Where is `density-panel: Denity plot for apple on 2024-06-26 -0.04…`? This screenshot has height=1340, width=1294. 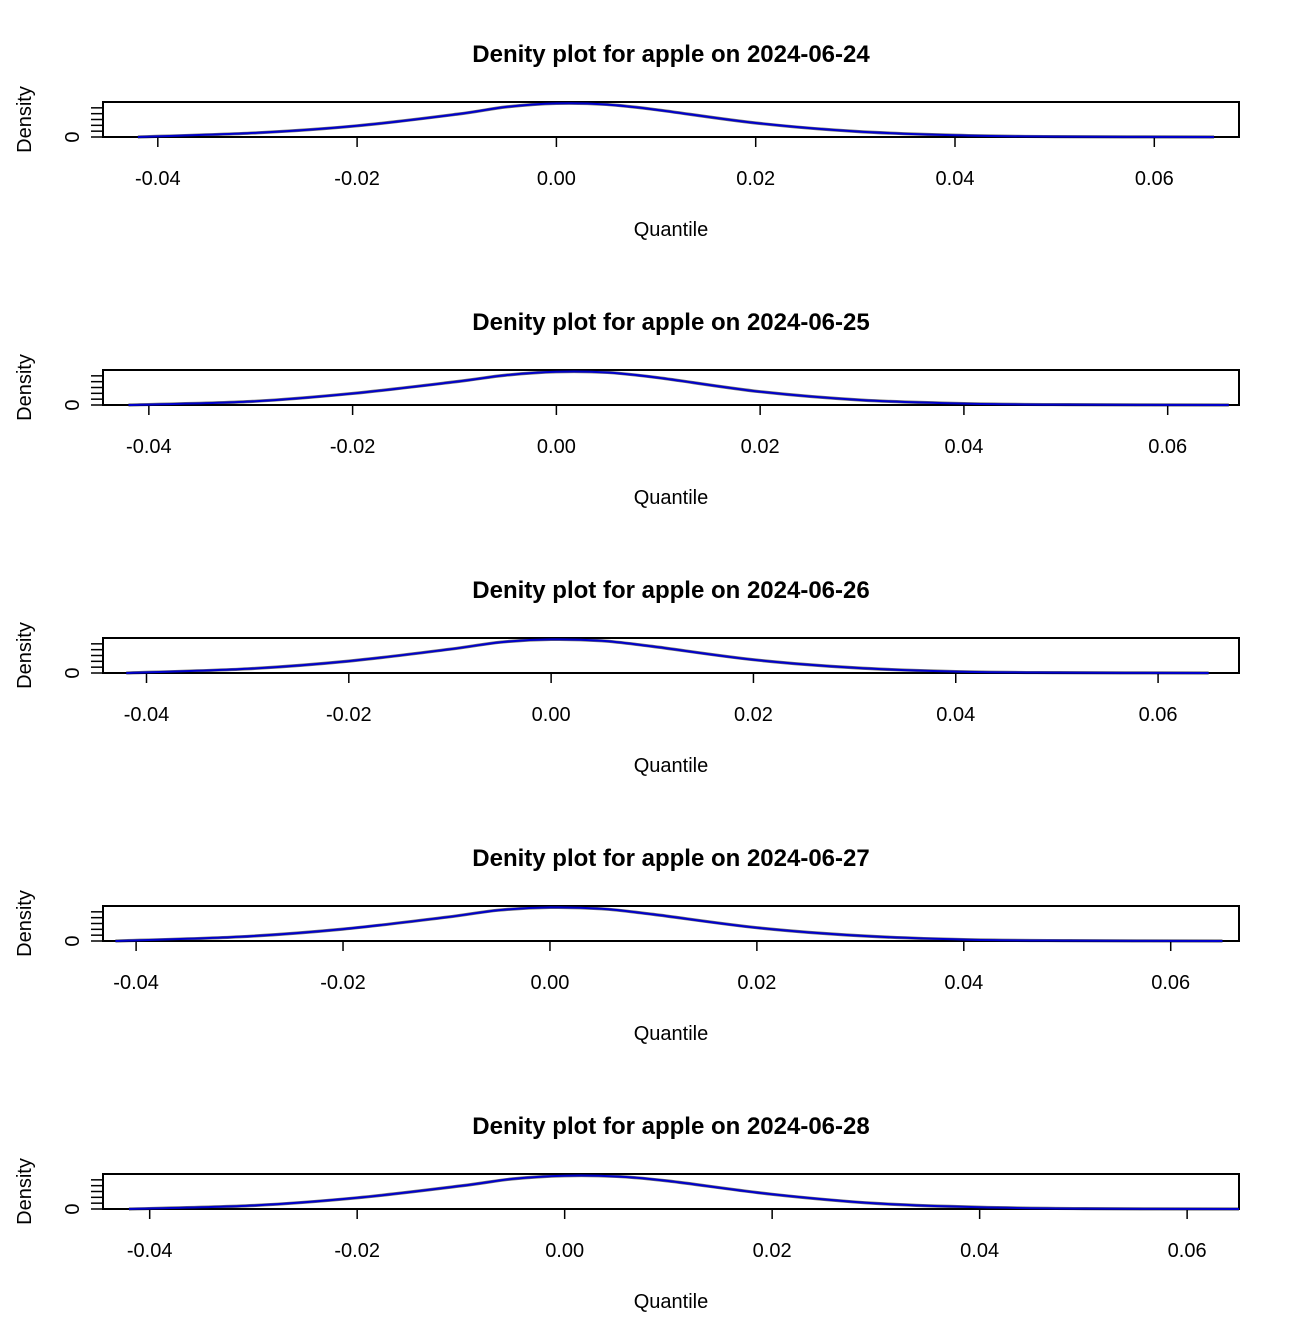 density-panel: Denity plot for apple on 2024-06-26 -0.04… is located at coordinates (627, 677).